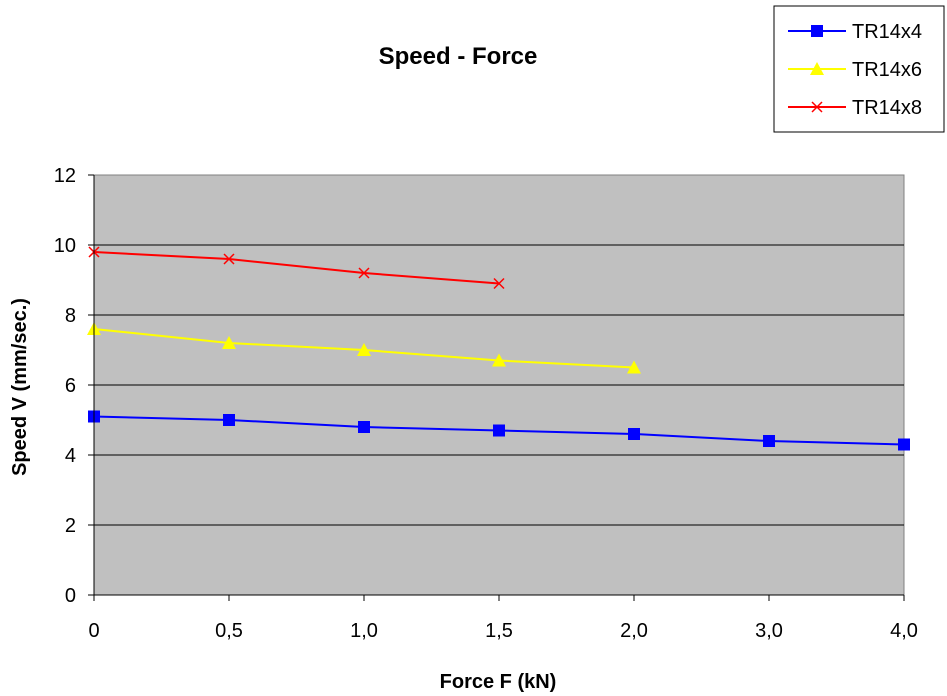 The image size is (947, 696). I want to click on y-tick-label: 2, so click(70, 526).